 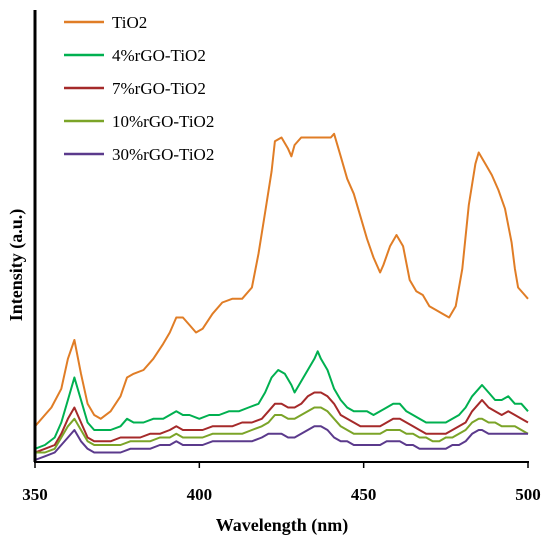 I want to click on x-tick-label-1: 400, so click(x=200, y=494).